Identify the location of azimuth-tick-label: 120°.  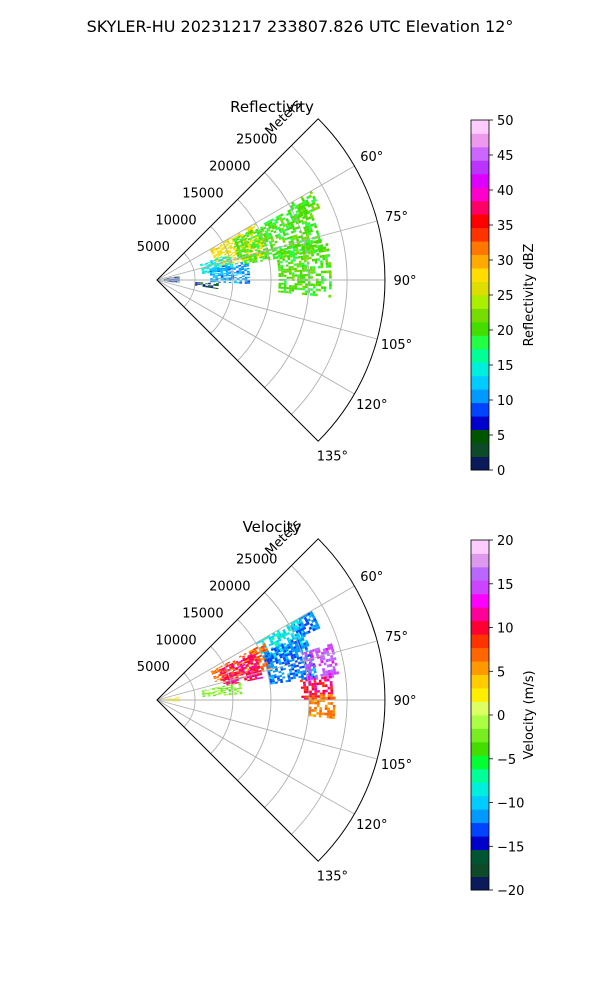
(371, 405).